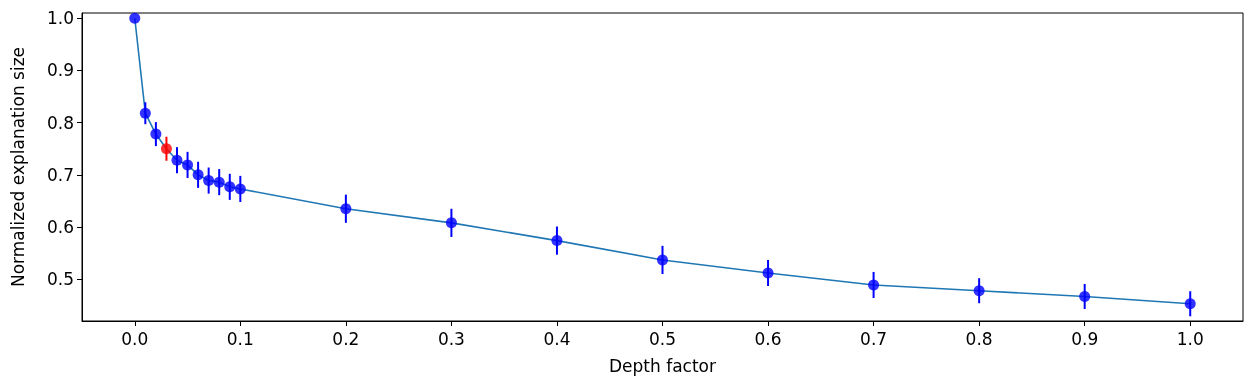 This screenshot has height=386, width=1253. What do you see at coordinates (768, 338) in the screenshot?
I see `x-tick-label: 0.6` at bounding box center [768, 338].